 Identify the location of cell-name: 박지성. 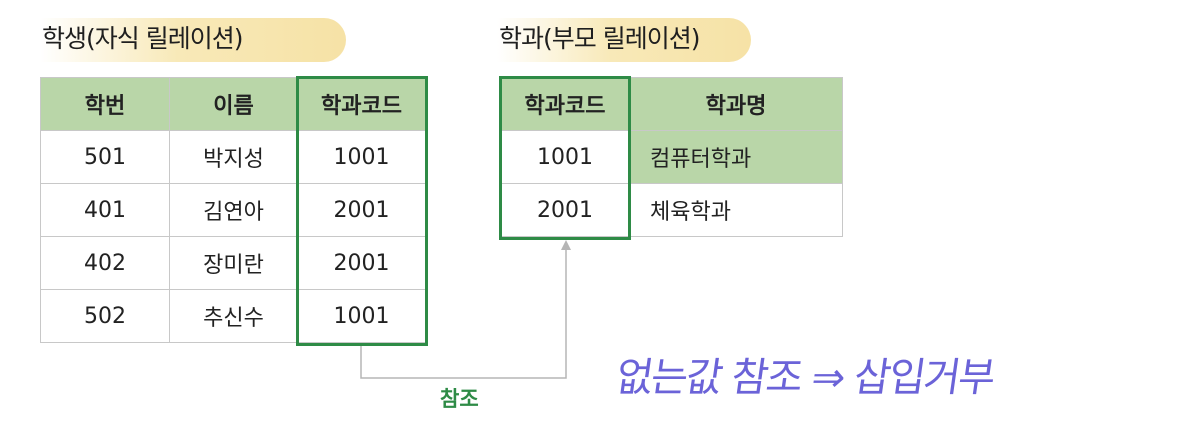
(233, 157).